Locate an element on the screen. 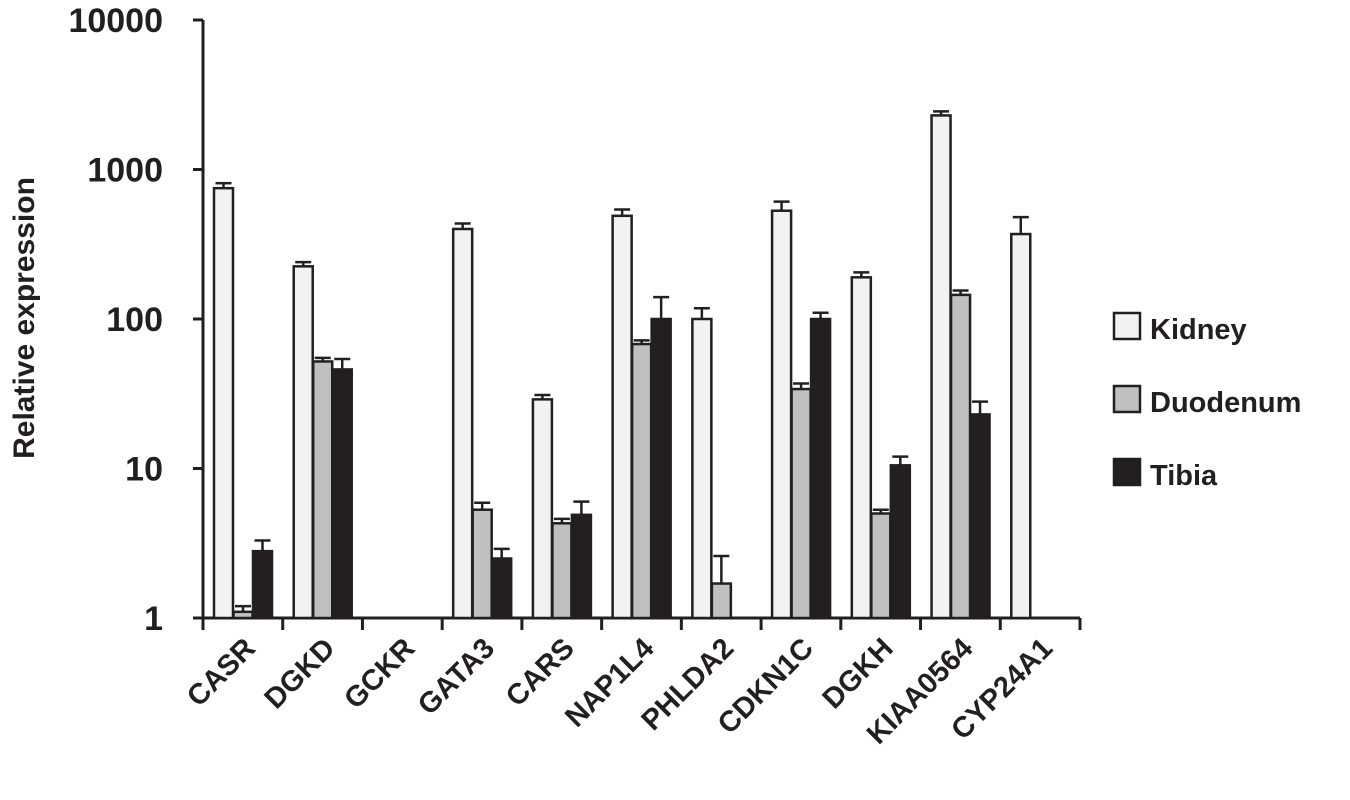 The image size is (1350, 800). y-tick-label: 1000 is located at coordinates (125, 171).